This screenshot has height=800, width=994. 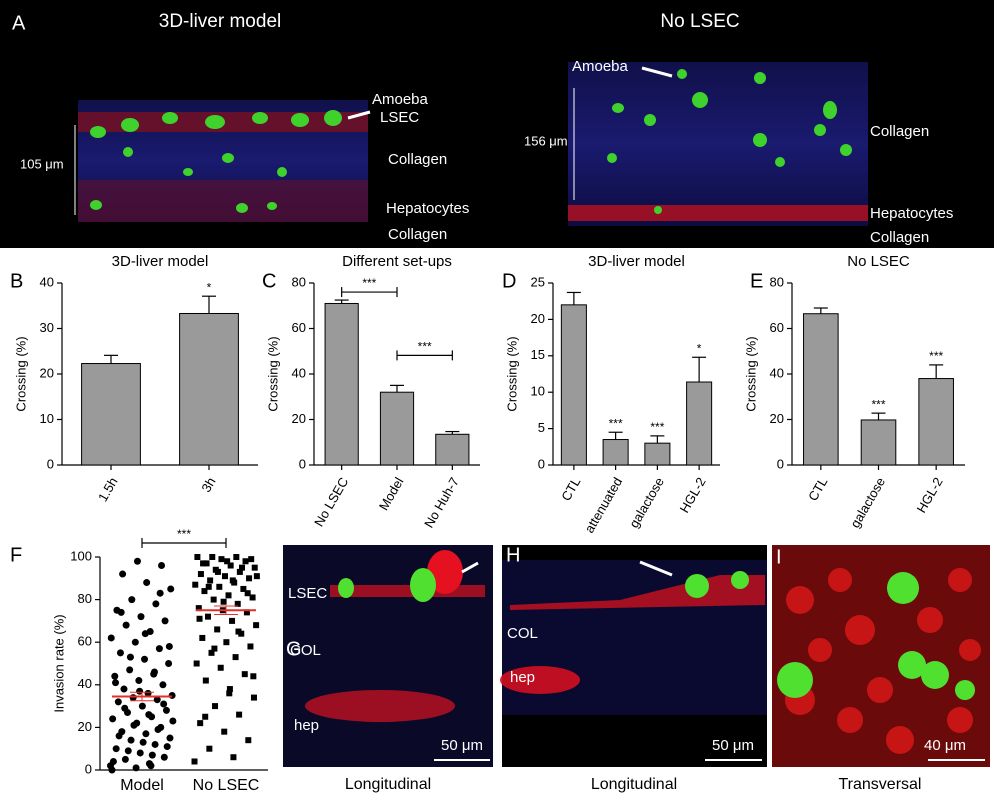 I want to click on annotation: Hepatocytes, so click(x=911, y=213).